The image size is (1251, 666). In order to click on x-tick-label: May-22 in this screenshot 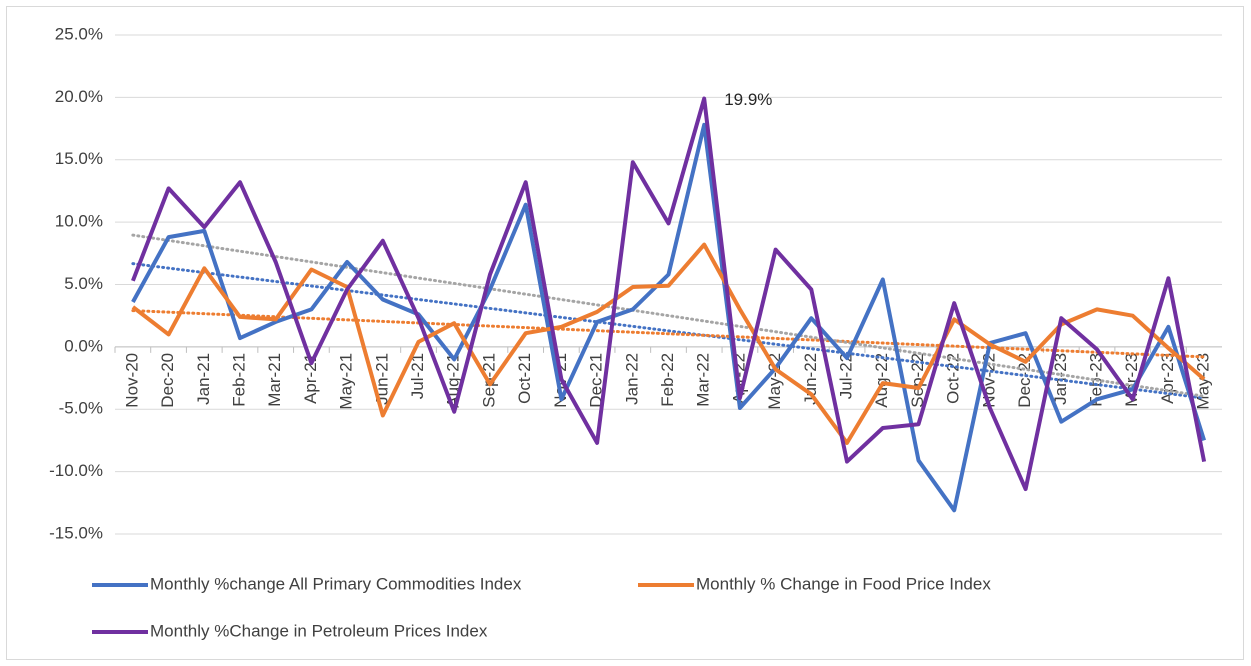, I will do `click(774, 381)`.